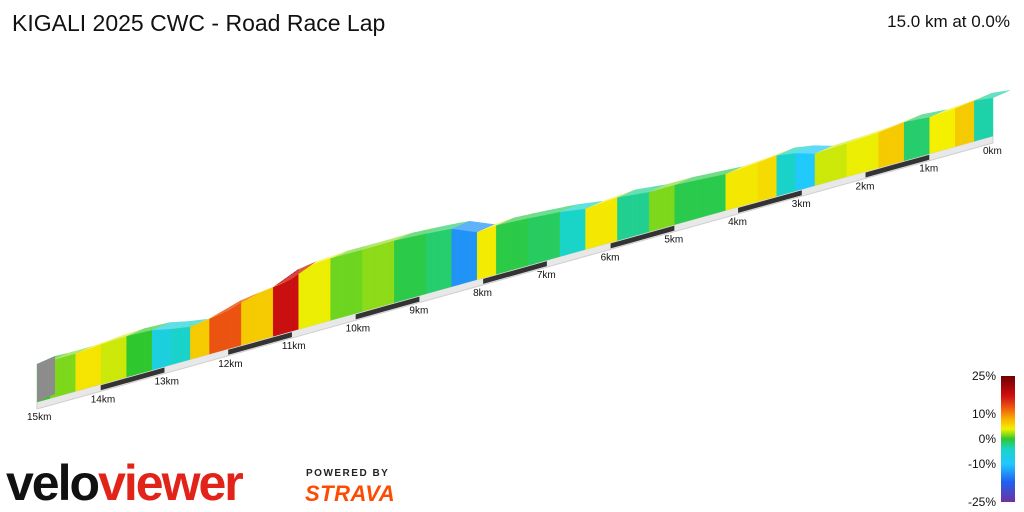  I want to click on km-tick-label: 5km, so click(673, 240).